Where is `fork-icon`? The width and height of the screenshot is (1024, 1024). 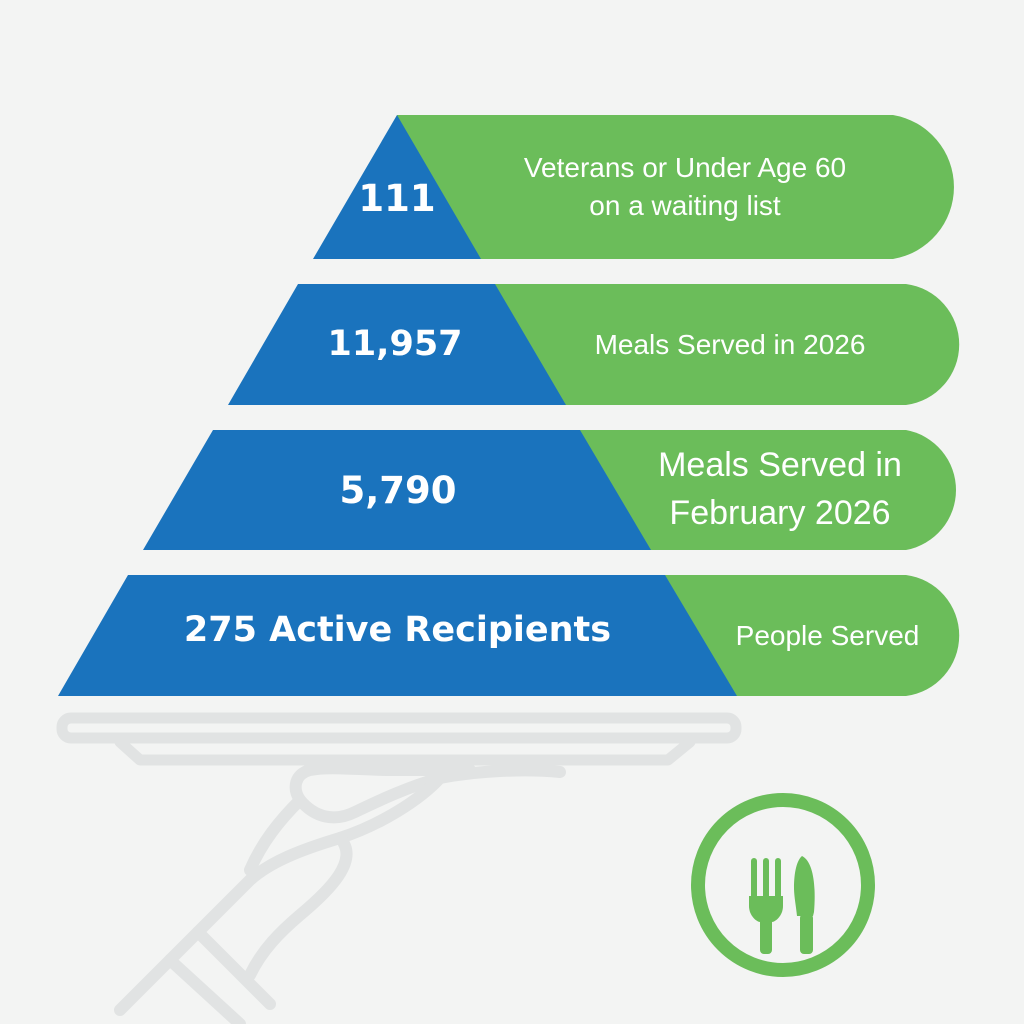
fork-icon is located at coordinates (766, 906).